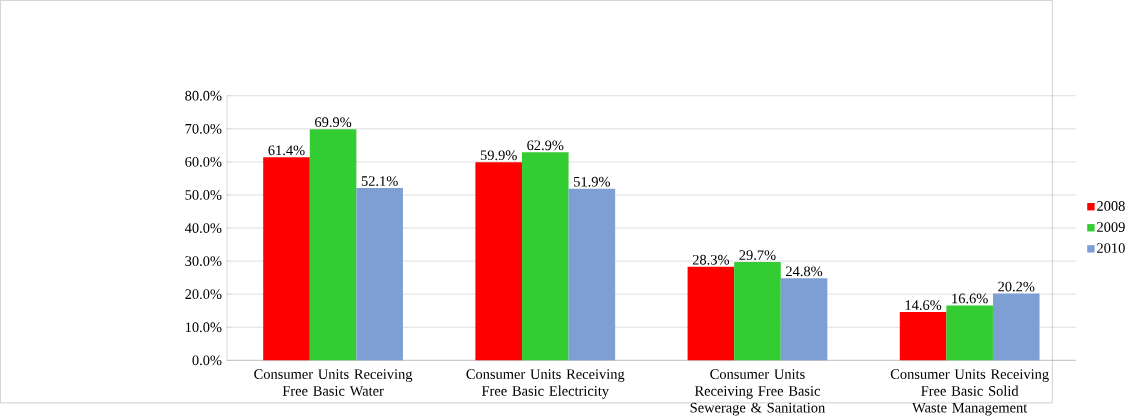  I want to click on y-tick-label: 70.0%, so click(203, 128).